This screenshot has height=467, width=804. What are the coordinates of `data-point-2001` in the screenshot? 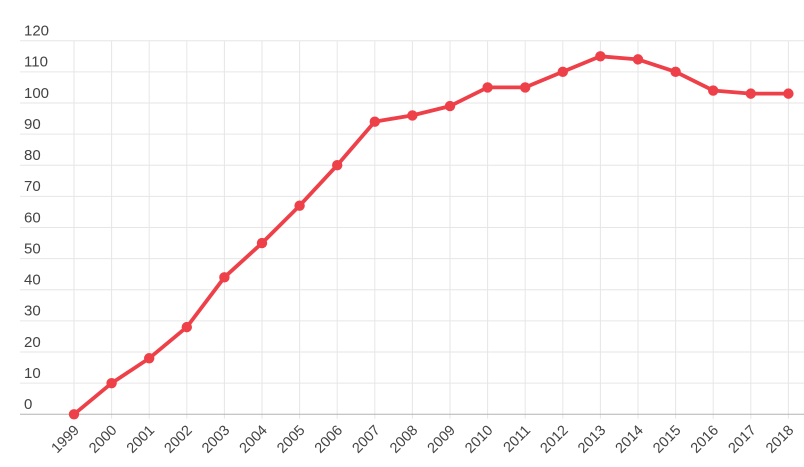 It's located at (149, 358).